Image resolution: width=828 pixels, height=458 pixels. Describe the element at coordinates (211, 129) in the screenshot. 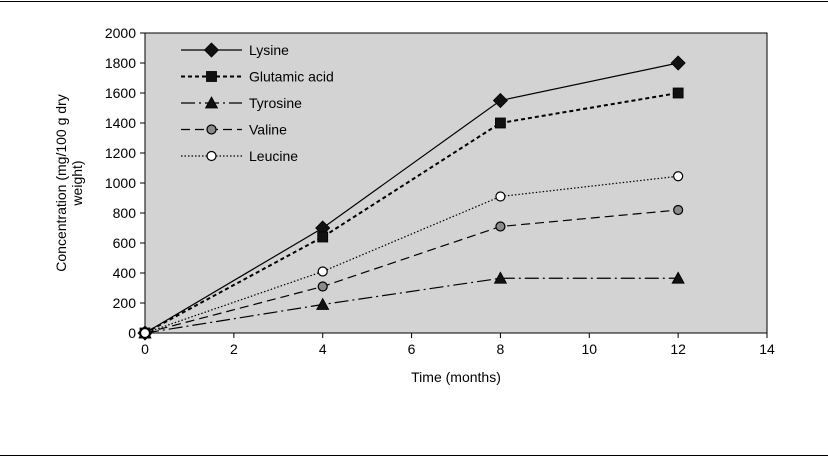

I see `legend-marker-valine` at that location.